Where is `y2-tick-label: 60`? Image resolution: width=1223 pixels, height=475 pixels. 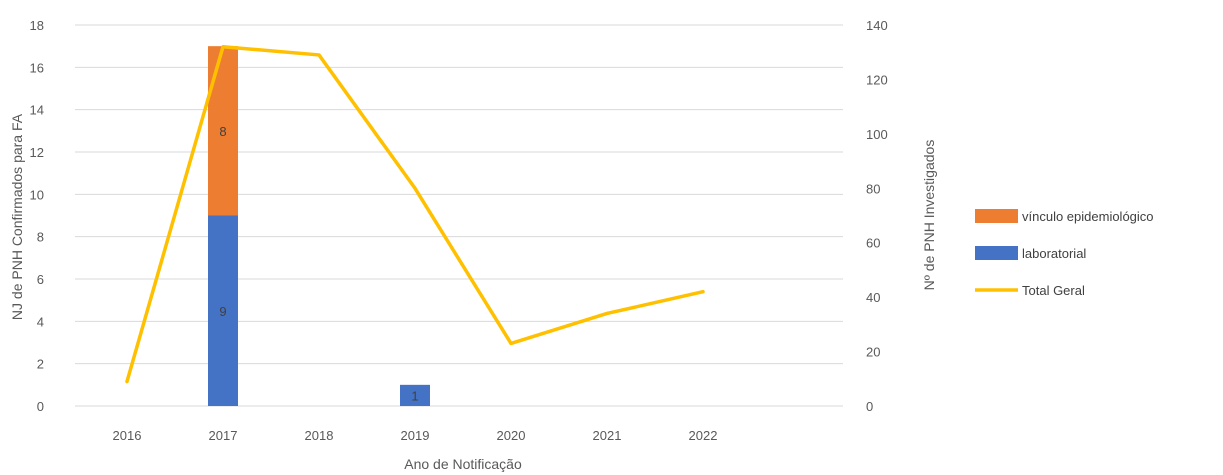 y2-tick-label: 60 is located at coordinates (873, 243).